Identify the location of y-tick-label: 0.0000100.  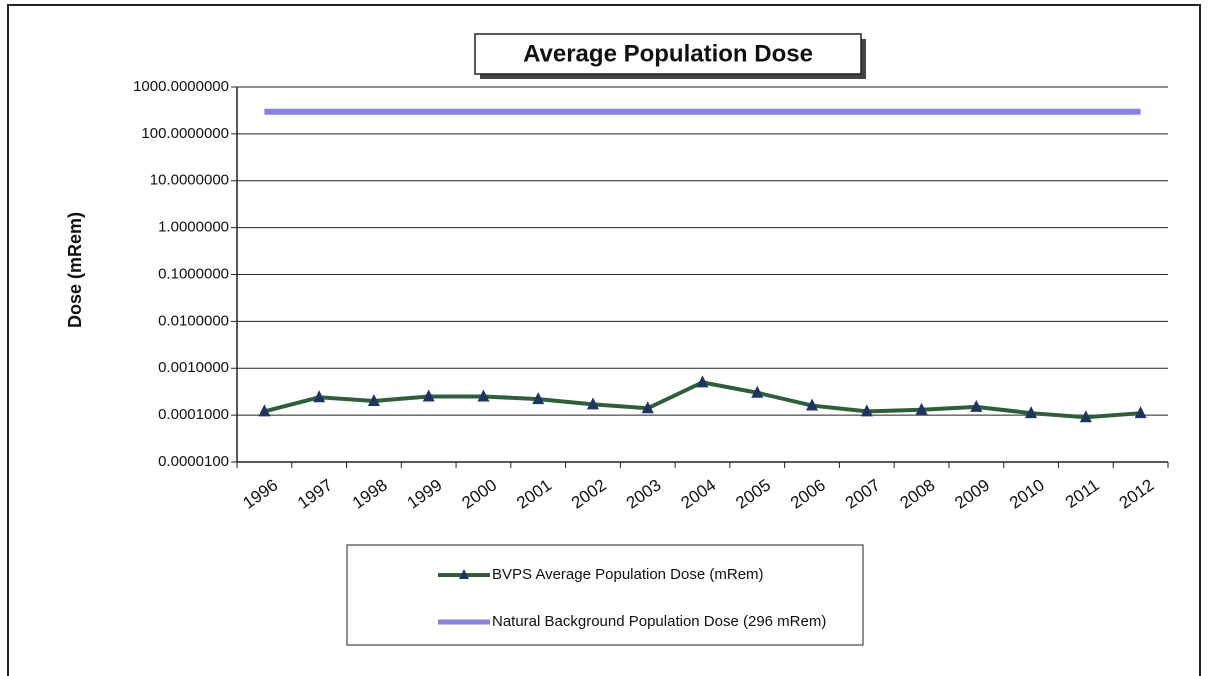
(193, 461).